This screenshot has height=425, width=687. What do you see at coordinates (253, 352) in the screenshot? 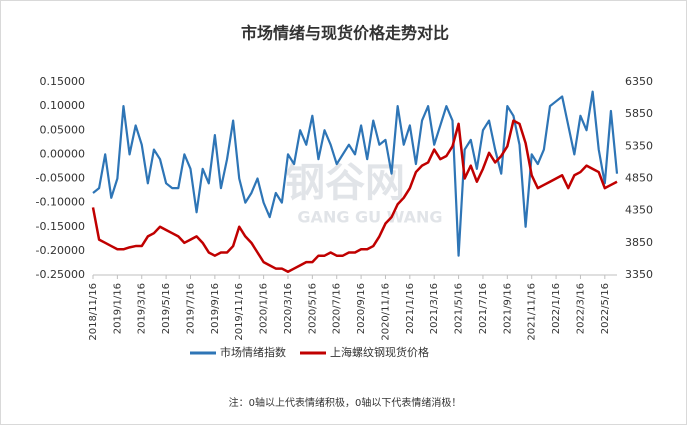
I see `legend-label: 市场情绪指数` at bounding box center [253, 352].